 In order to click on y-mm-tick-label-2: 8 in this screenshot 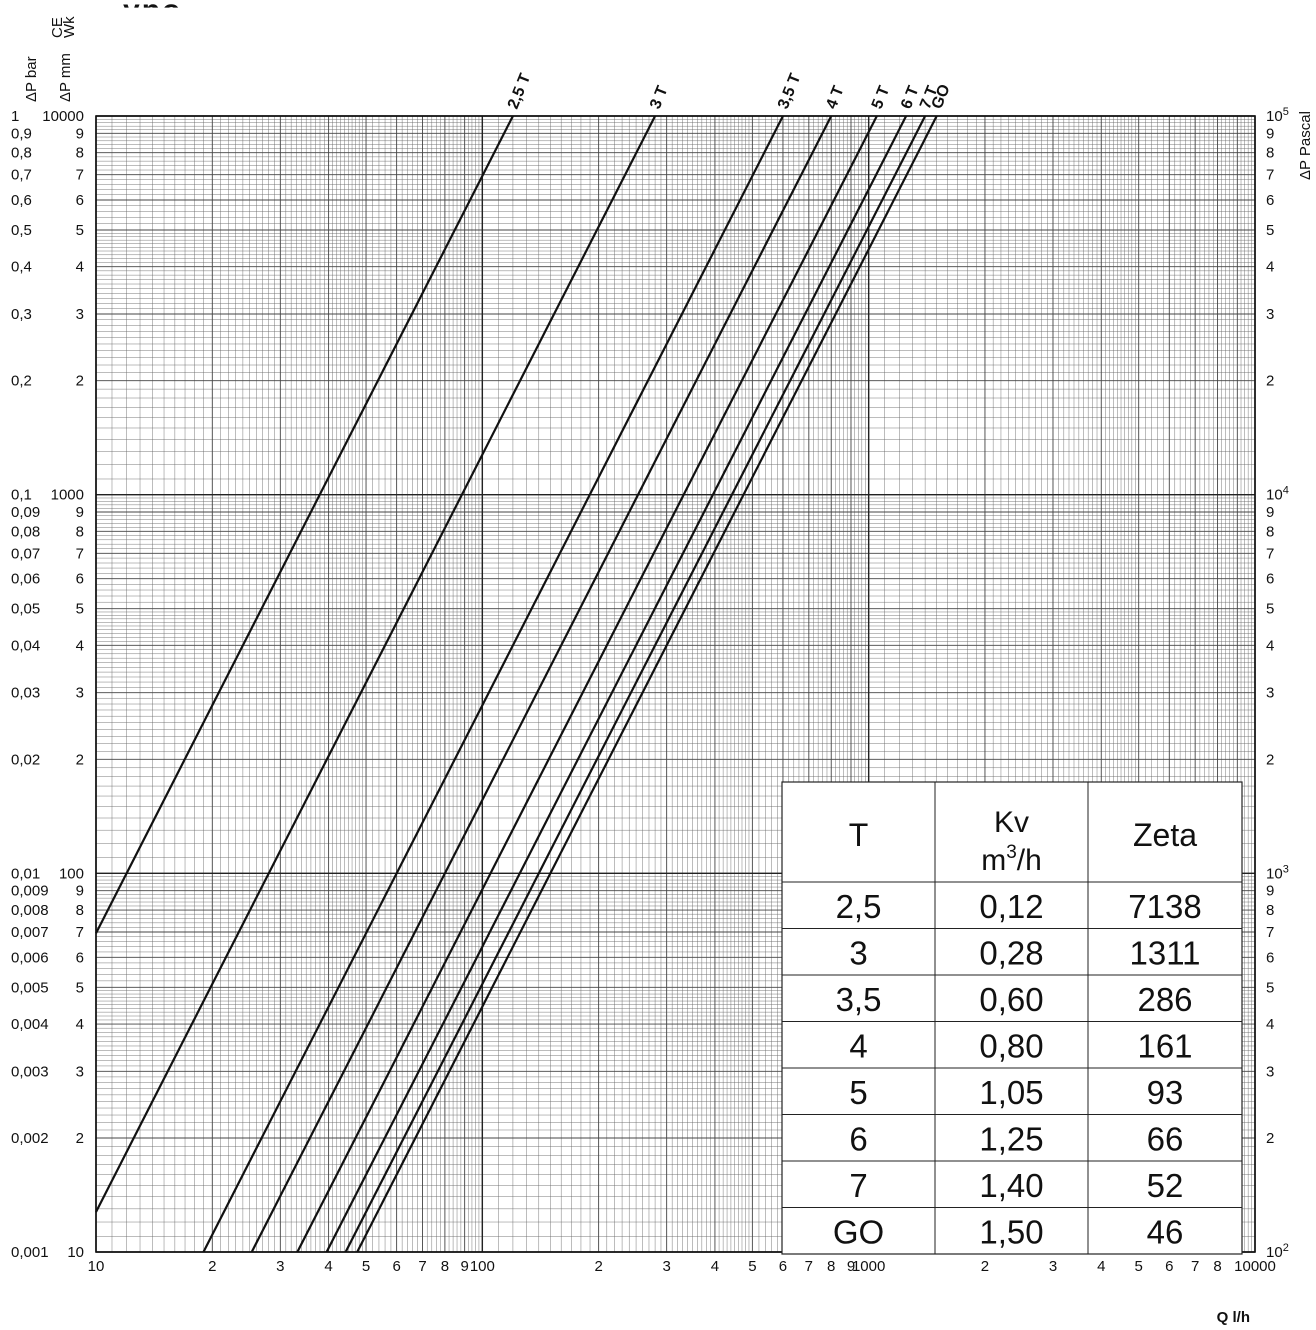, I will do `click(80, 153)`.